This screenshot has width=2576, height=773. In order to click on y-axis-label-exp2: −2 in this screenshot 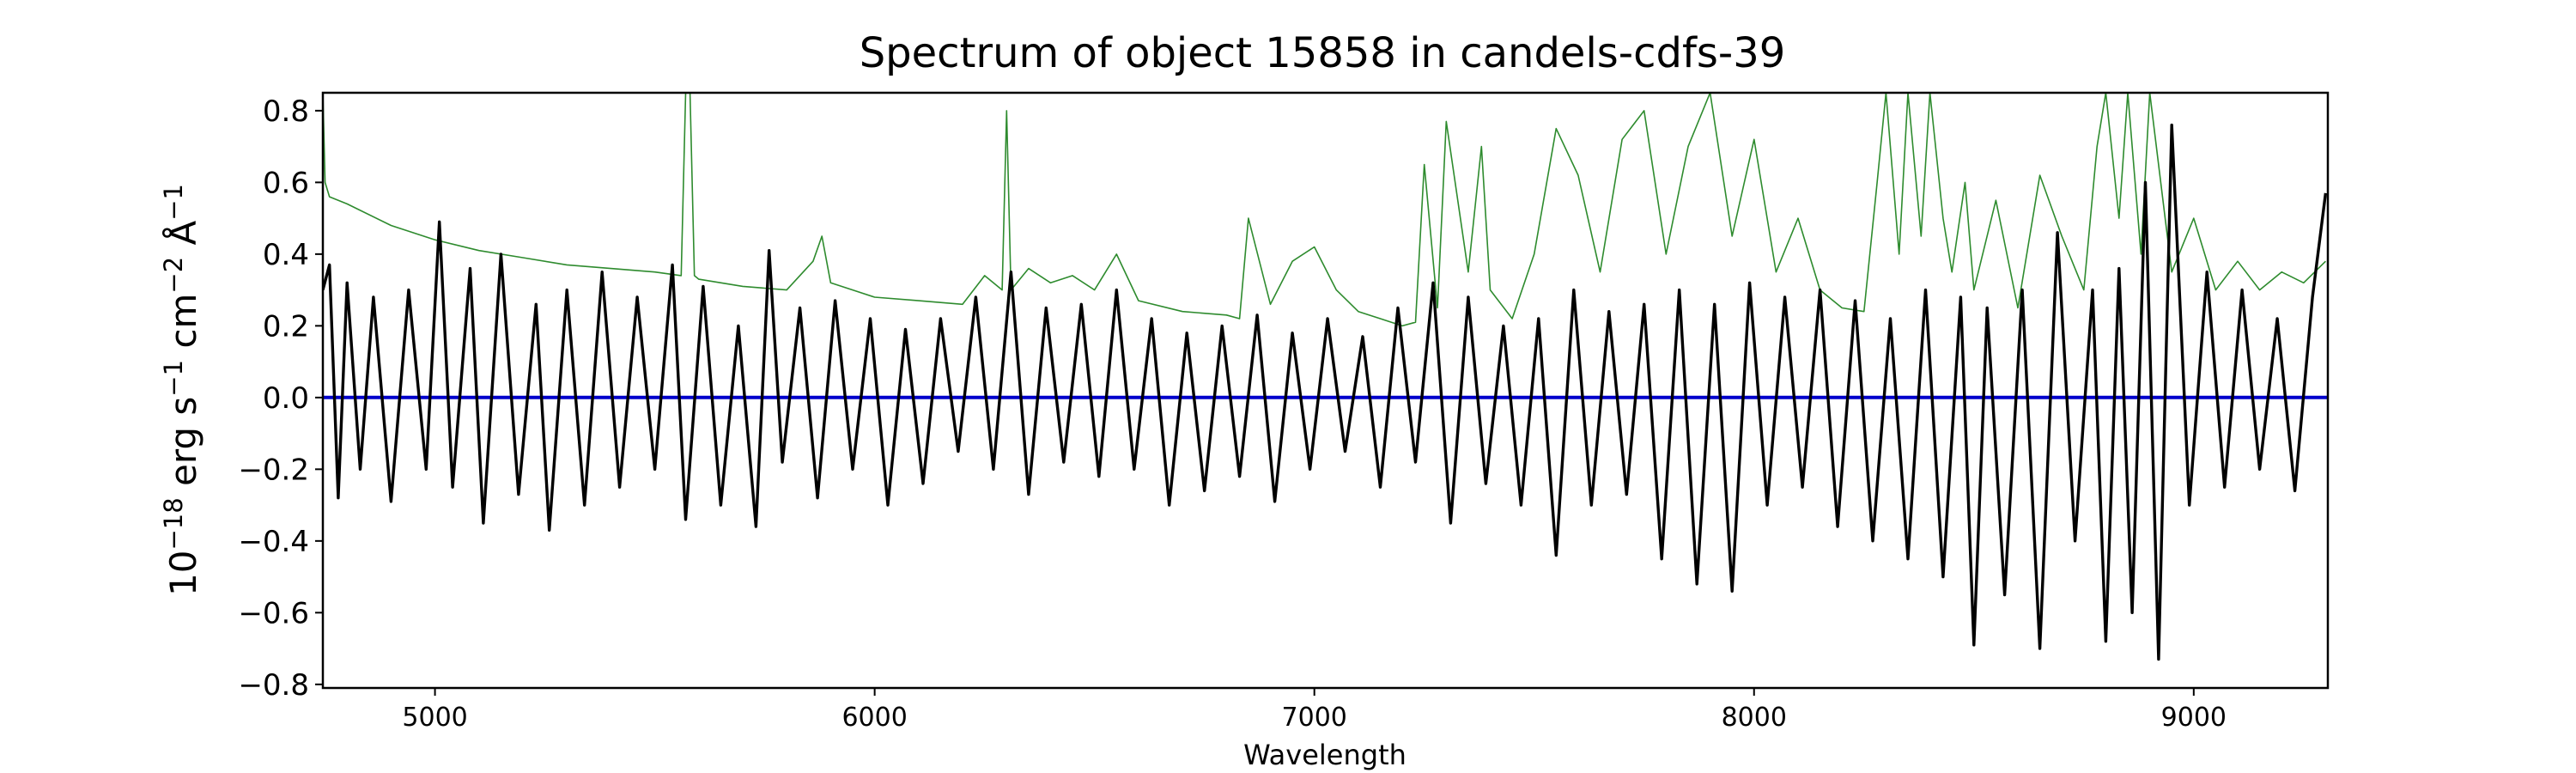, I will do `click(174, 275)`.